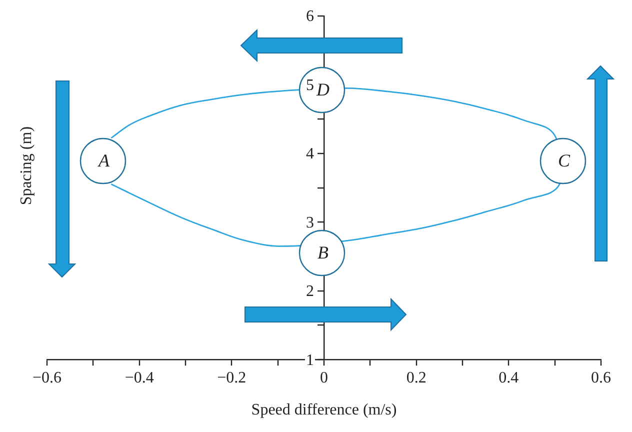 The image size is (632, 432). Describe the element at coordinates (310, 223) in the screenshot. I see `y-tick-label: 3` at that location.